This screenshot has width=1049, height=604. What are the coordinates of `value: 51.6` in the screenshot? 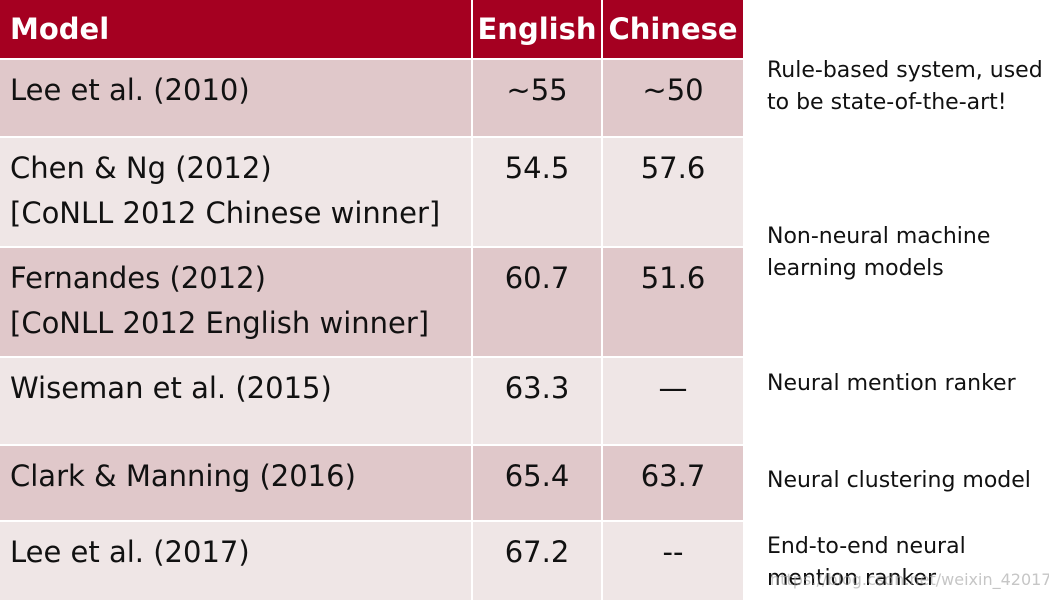 It's located at (673, 278).